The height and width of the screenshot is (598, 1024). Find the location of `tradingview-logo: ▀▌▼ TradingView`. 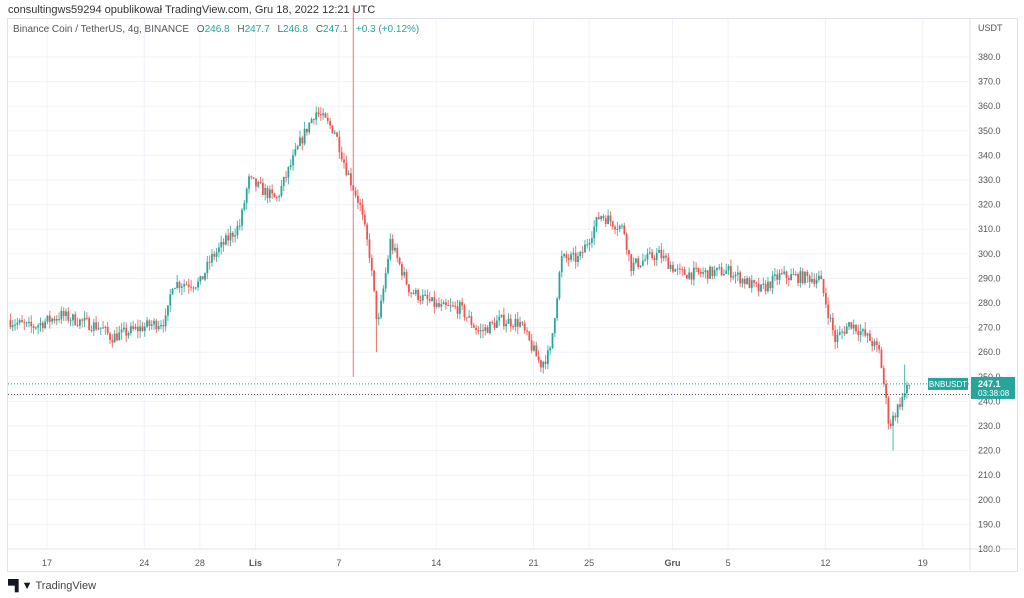

tradingview-logo: ▀▌▼ TradingView is located at coordinates (52, 586).